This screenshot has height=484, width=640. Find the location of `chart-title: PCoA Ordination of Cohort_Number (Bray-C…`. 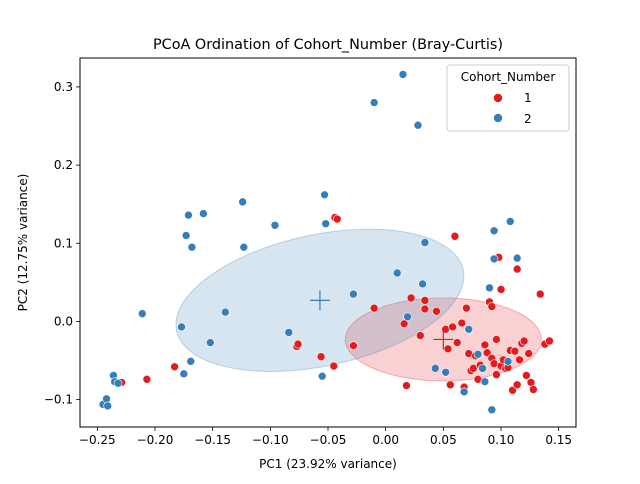

chart-title: PCoA Ordination of Cohort_Number (Bray-C… is located at coordinates (328, 45).